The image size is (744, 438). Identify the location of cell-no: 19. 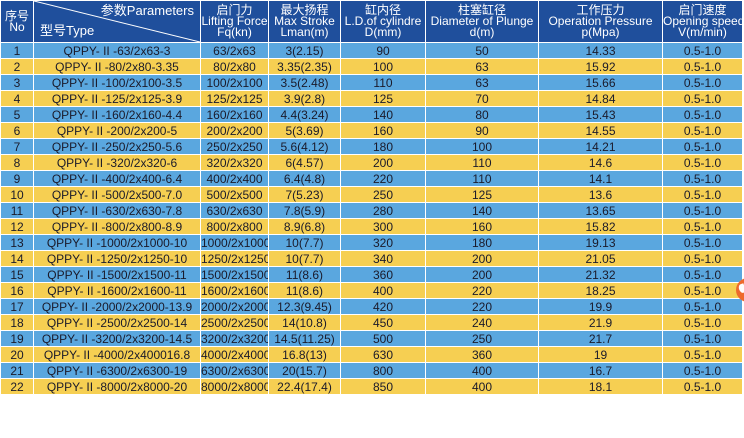
(17, 338).